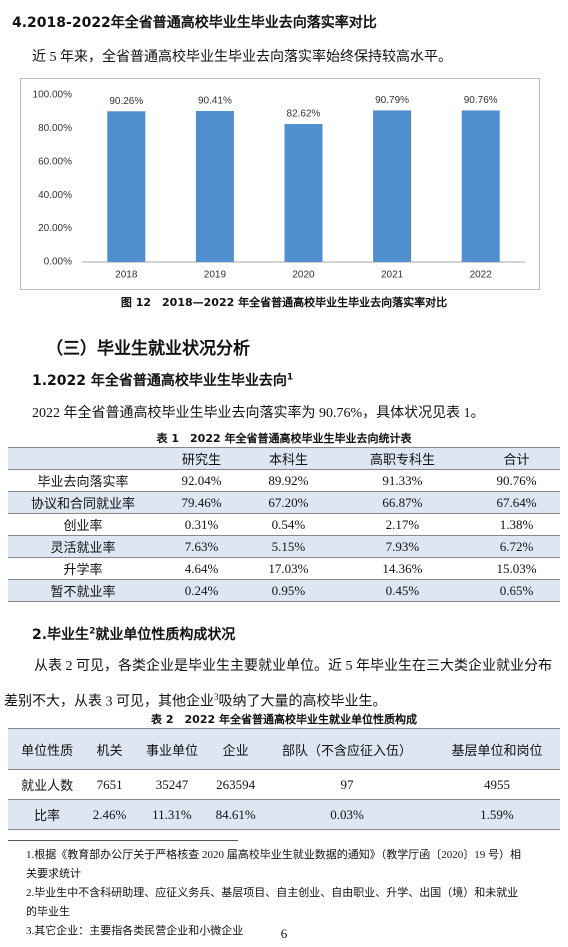 The width and height of the screenshot is (568, 947). I want to click on header-cell: 企业, so click(236, 749).